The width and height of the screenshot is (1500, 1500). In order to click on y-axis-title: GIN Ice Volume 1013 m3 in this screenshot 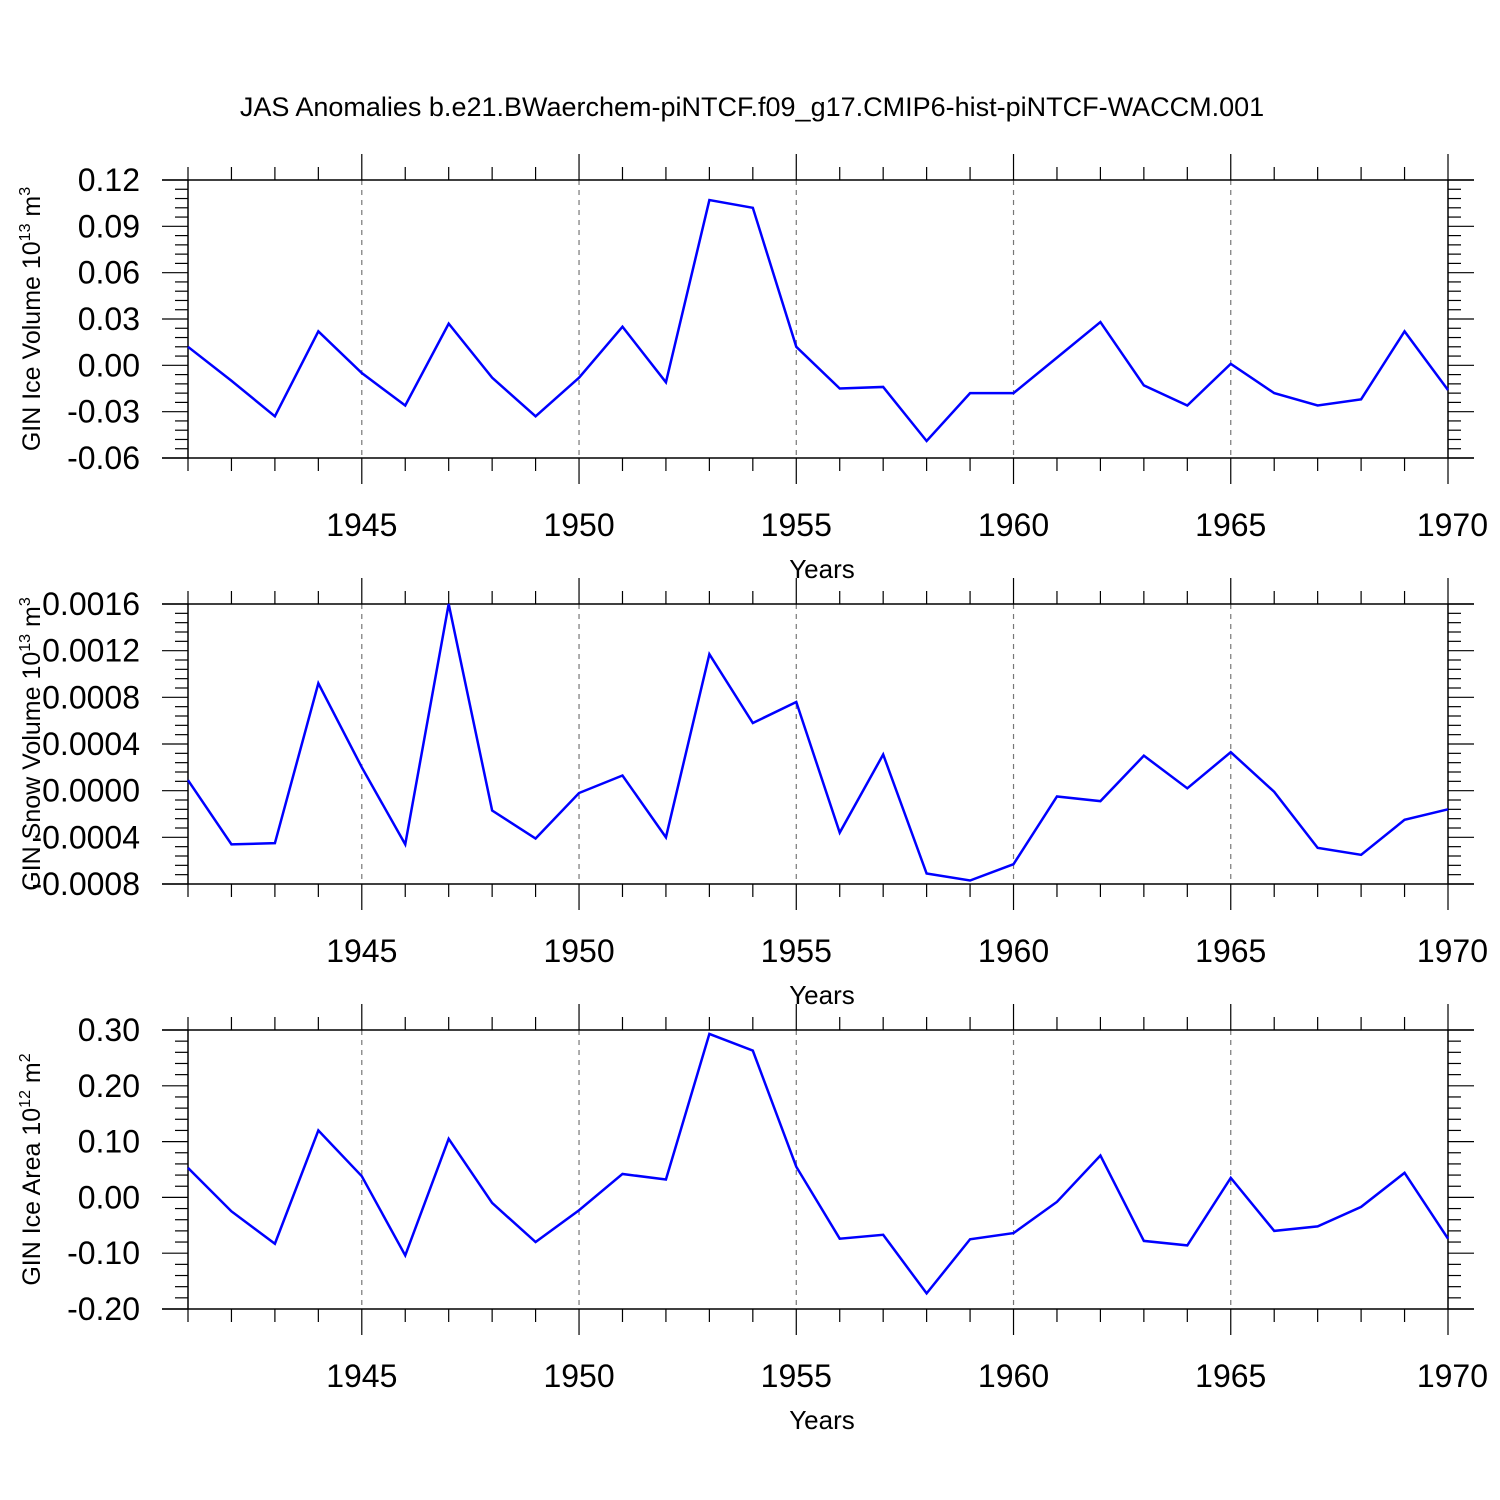, I will do `click(31, 319)`.